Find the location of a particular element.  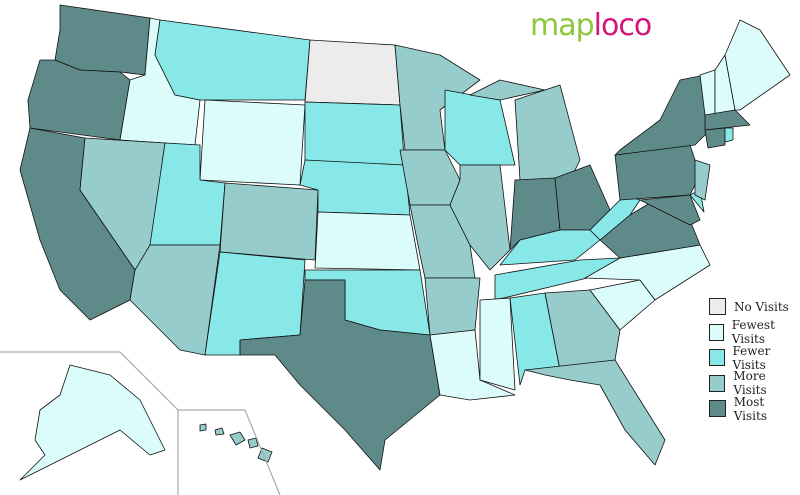

legend-label: More Visits is located at coordinates (750, 383).